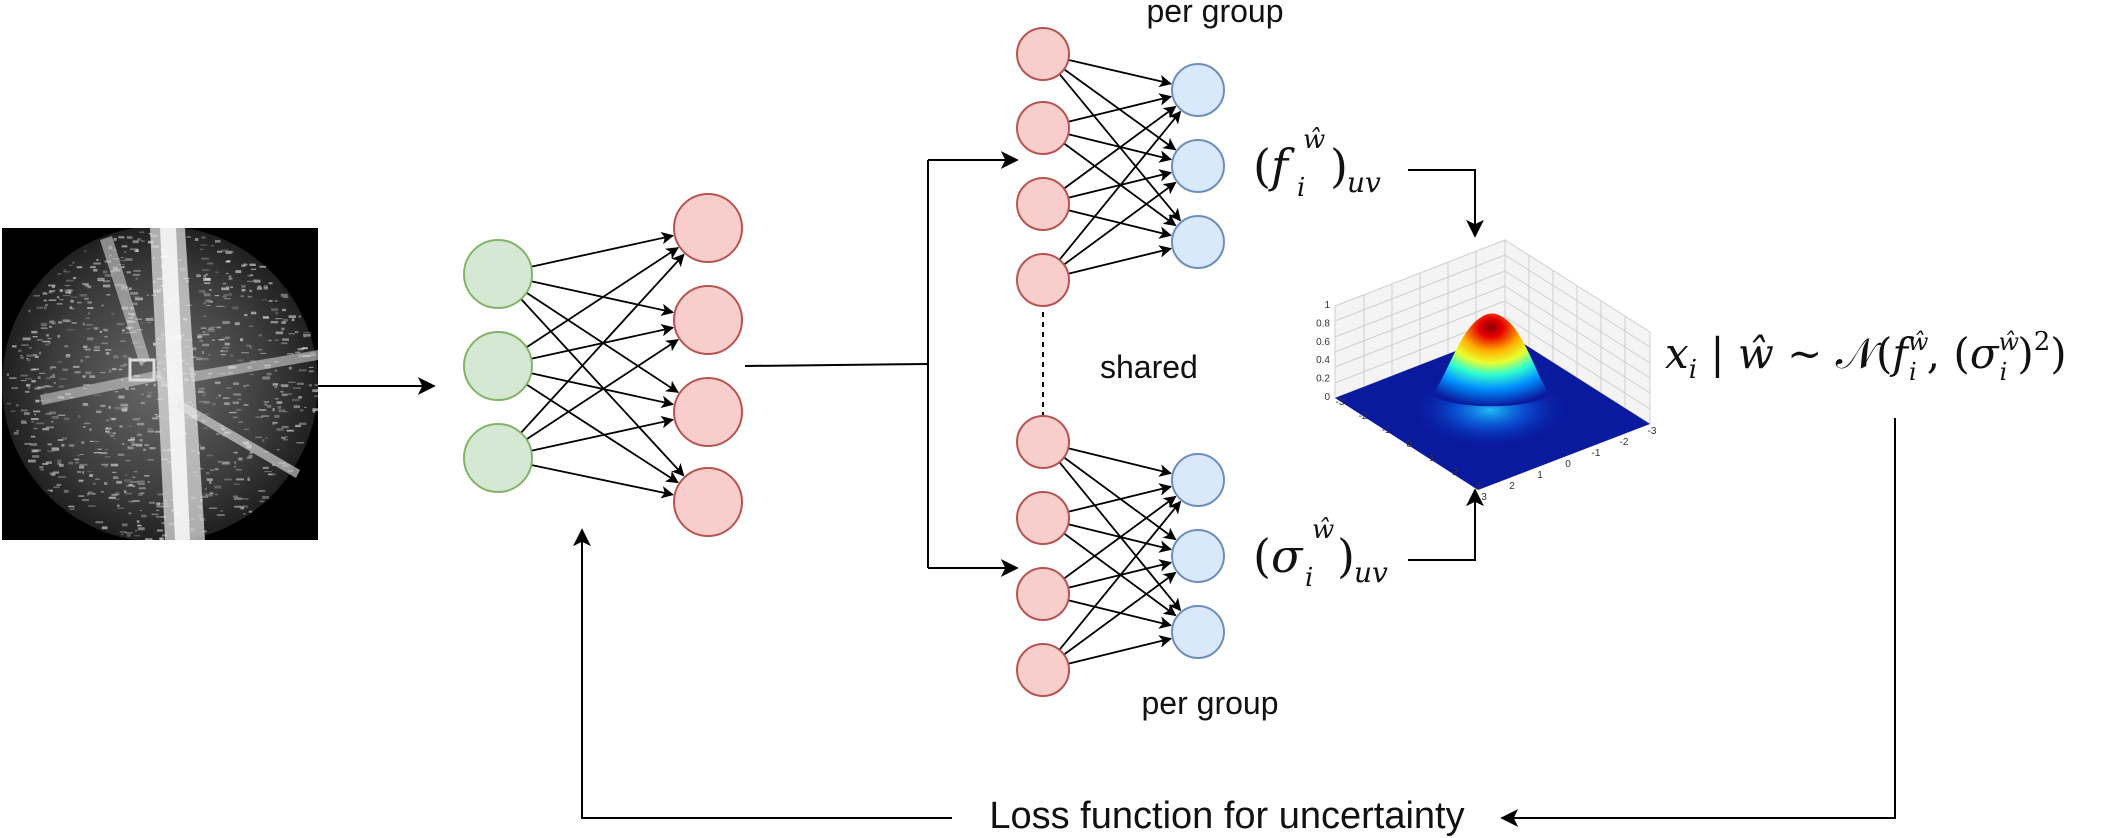 The width and height of the screenshot is (2128, 838). What do you see at coordinates (1323, 323) in the screenshot?
I see `plot-z-tick: 0.8` at bounding box center [1323, 323].